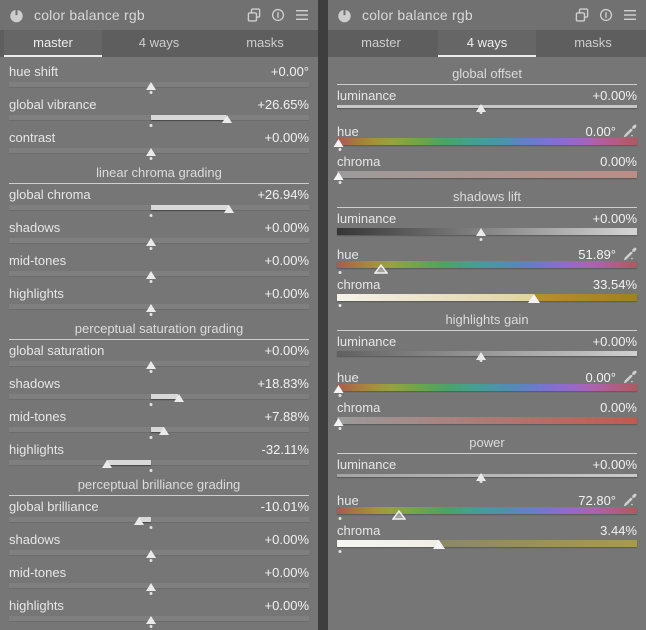 The height and width of the screenshot is (630, 646). Describe the element at coordinates (618, 530) in the screenshot. I see `slider-value: 3.44%` at that location.